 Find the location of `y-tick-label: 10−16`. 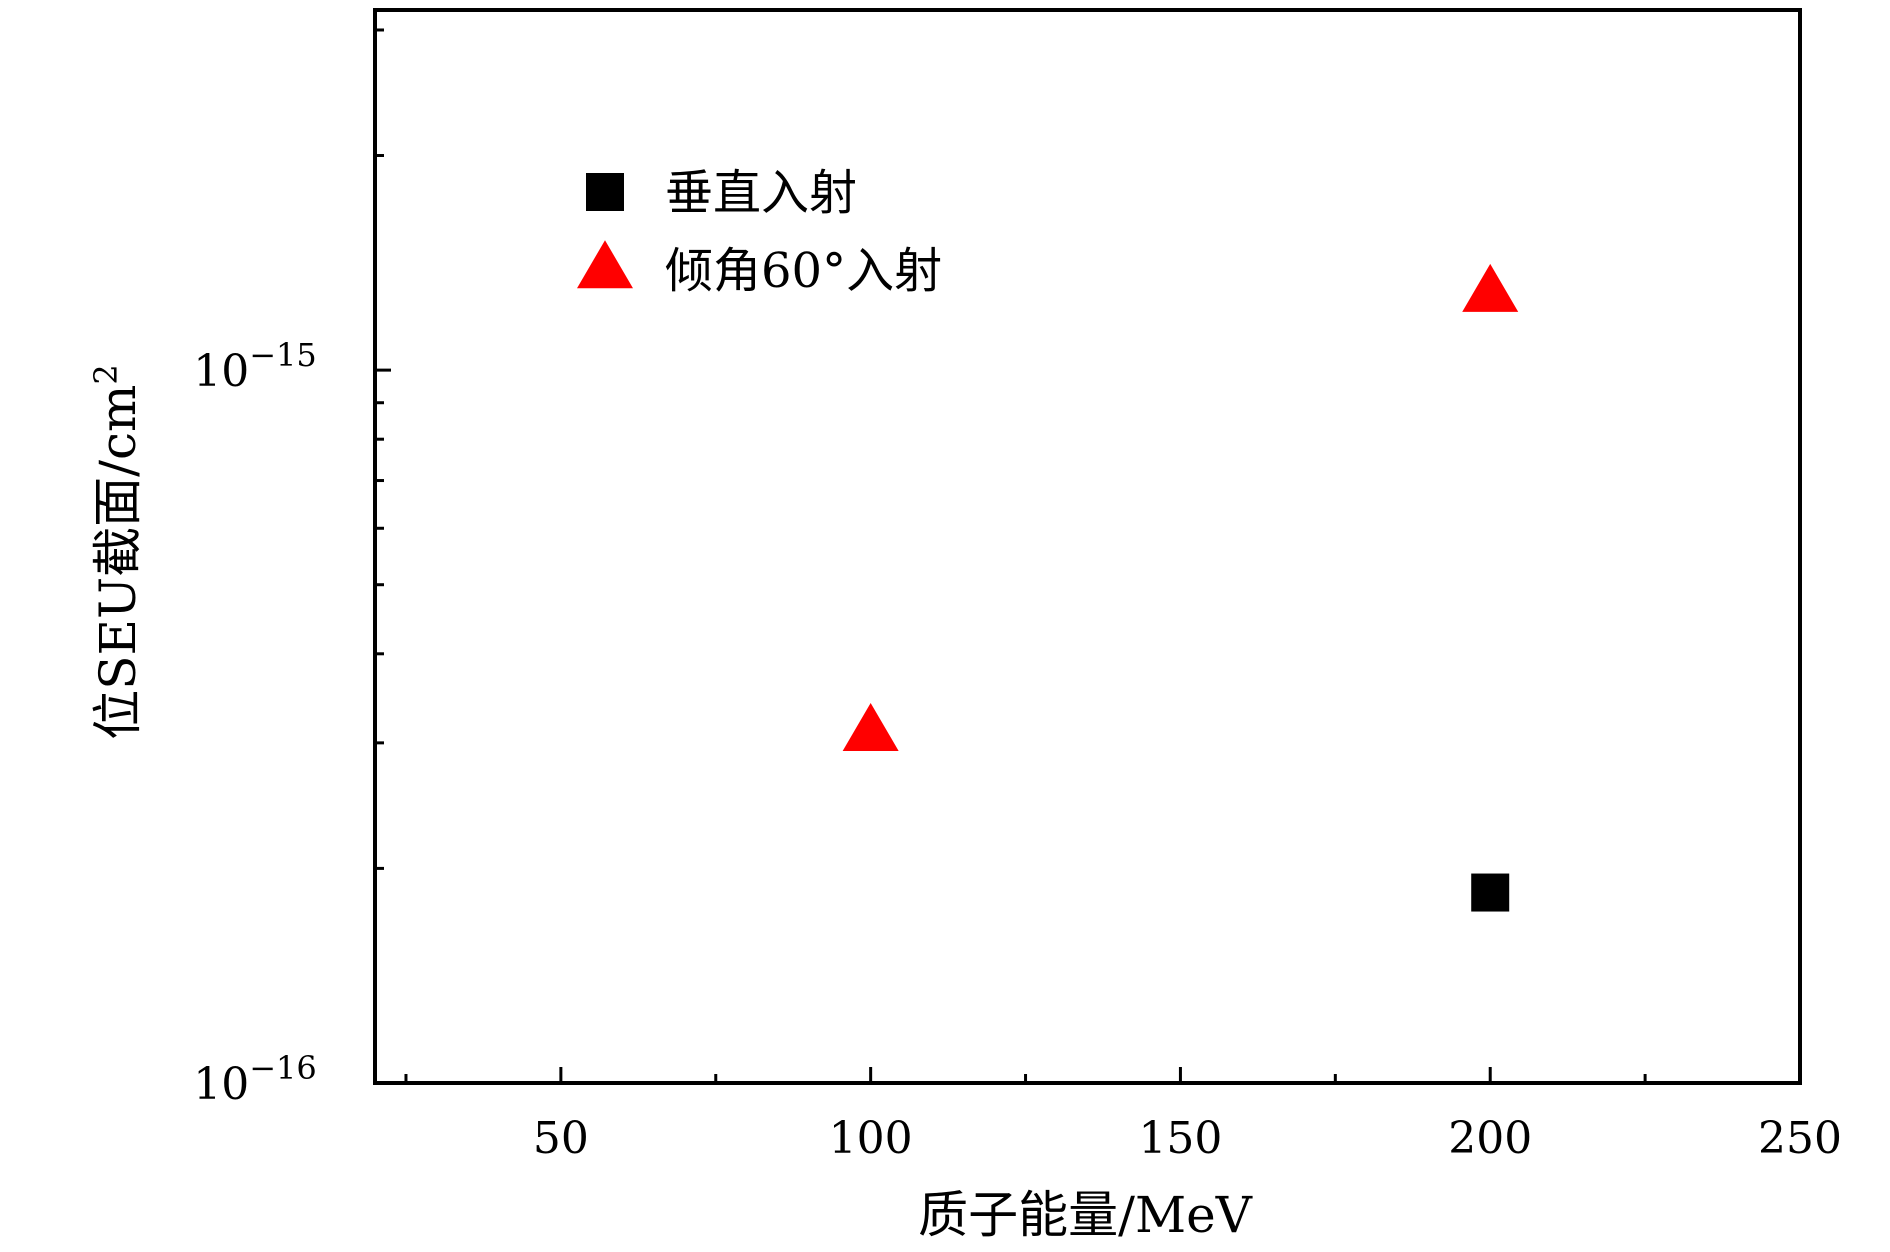

y-tick-label: 10−16 is located at coordinates (255, 1079).